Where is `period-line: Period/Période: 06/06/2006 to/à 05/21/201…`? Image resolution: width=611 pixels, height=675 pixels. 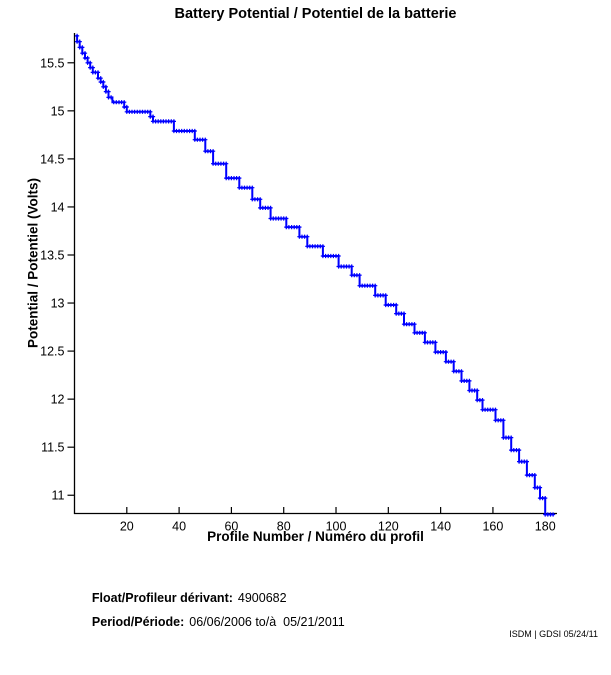 period-line: Period/Période: 06/06/2006 to/à 05/21/201… is located at coordinates (211, 622).